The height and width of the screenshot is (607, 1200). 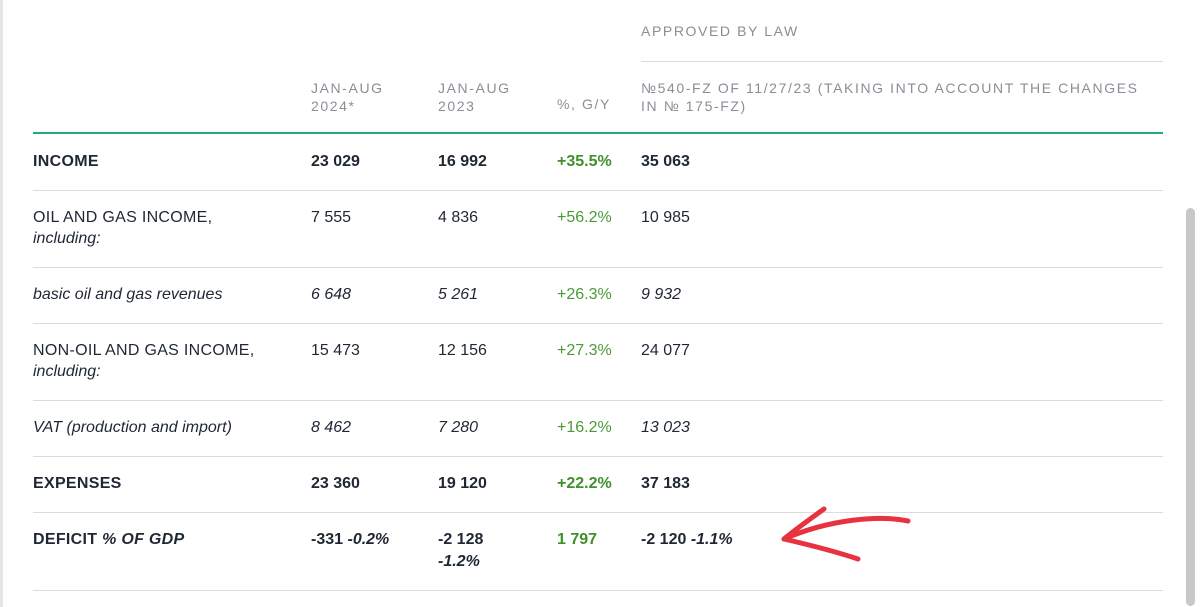 I want to click on value-pct: +16.2%, so click(x=584, y=427).